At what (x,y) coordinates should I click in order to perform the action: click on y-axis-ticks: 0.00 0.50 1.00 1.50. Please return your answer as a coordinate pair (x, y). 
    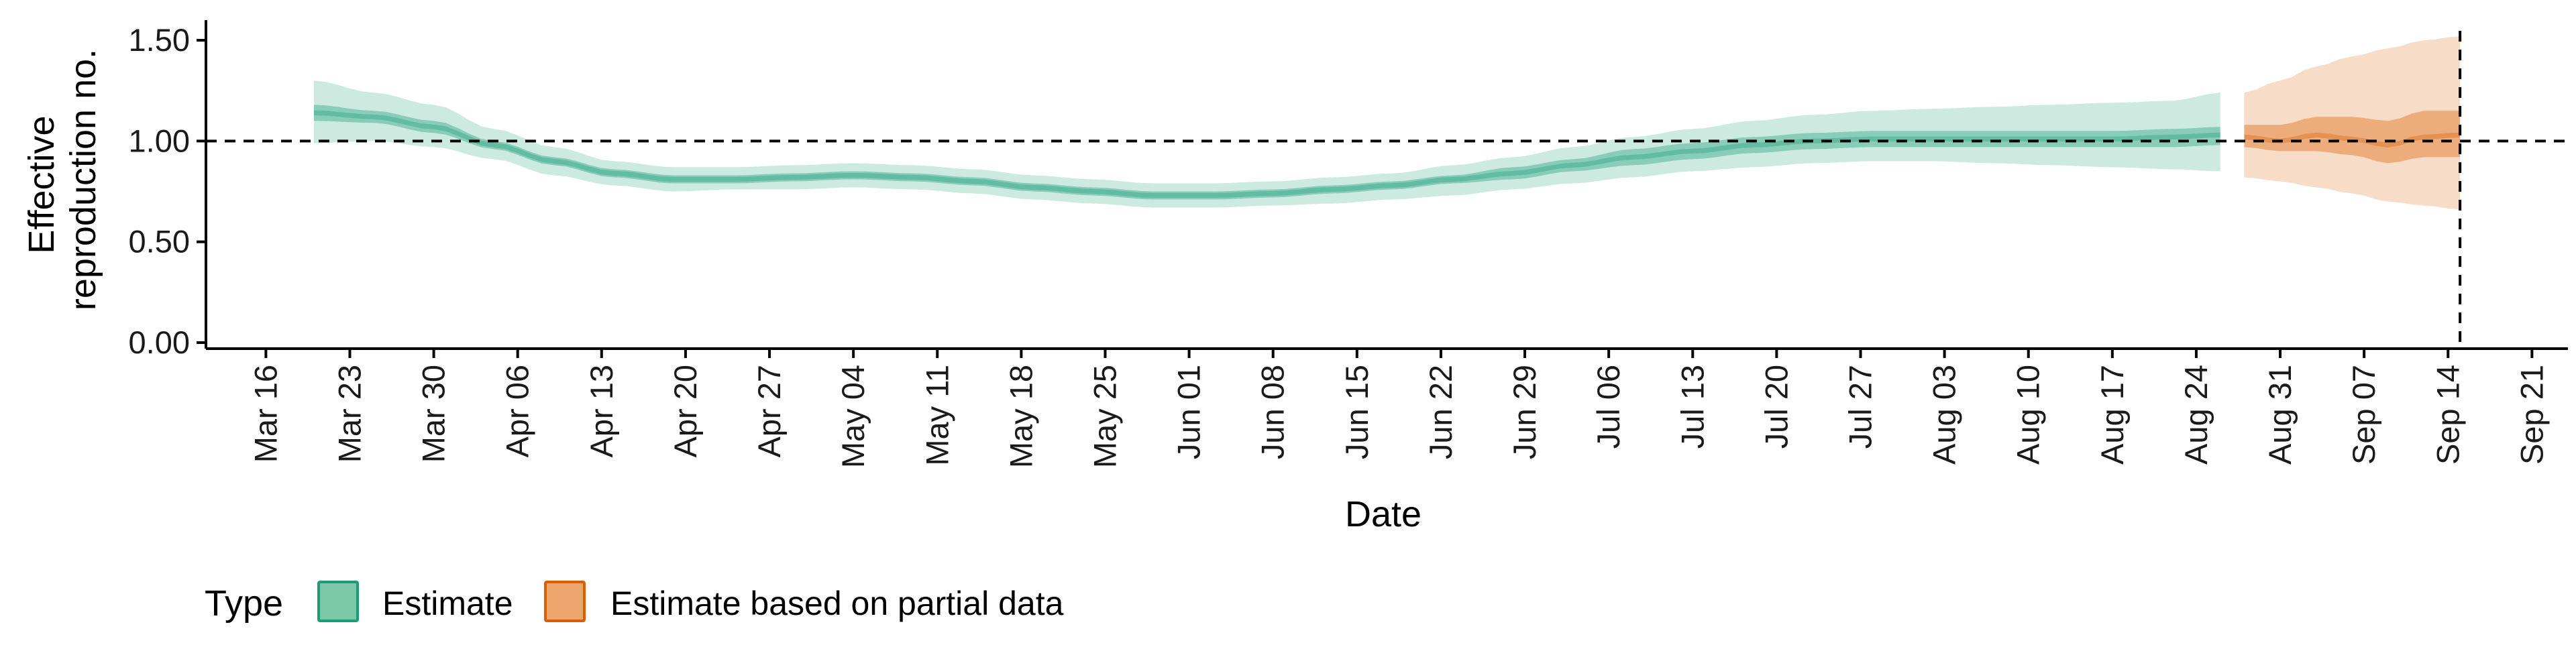
    Looking at the image, I should click on (167, 191).